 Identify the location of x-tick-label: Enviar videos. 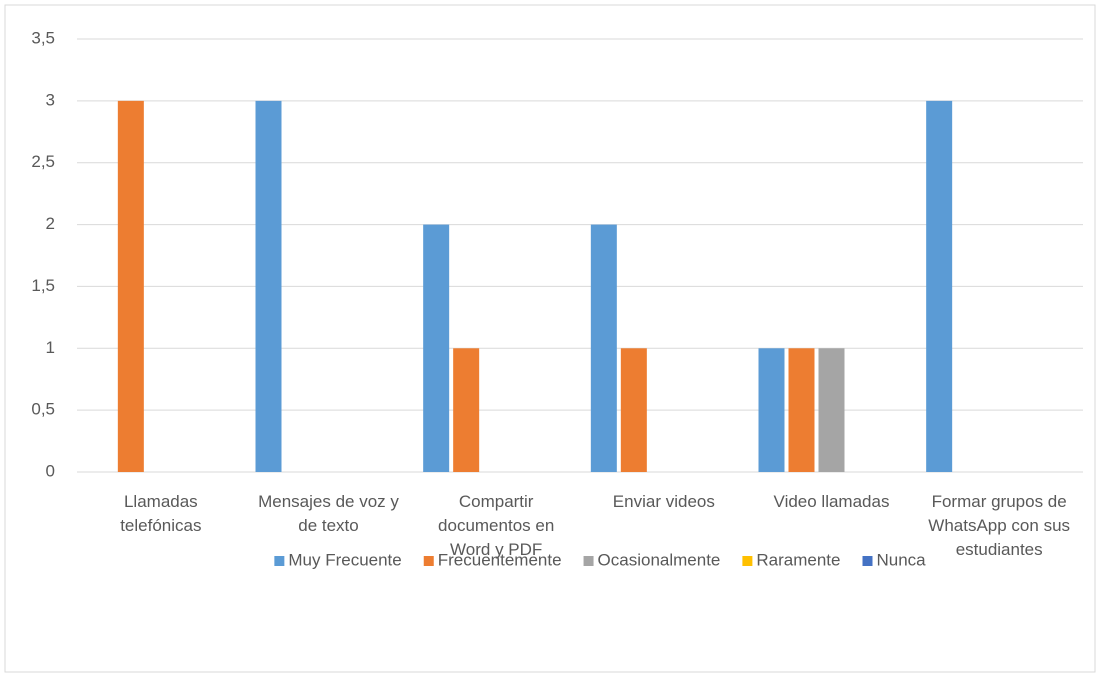
(664, 501).